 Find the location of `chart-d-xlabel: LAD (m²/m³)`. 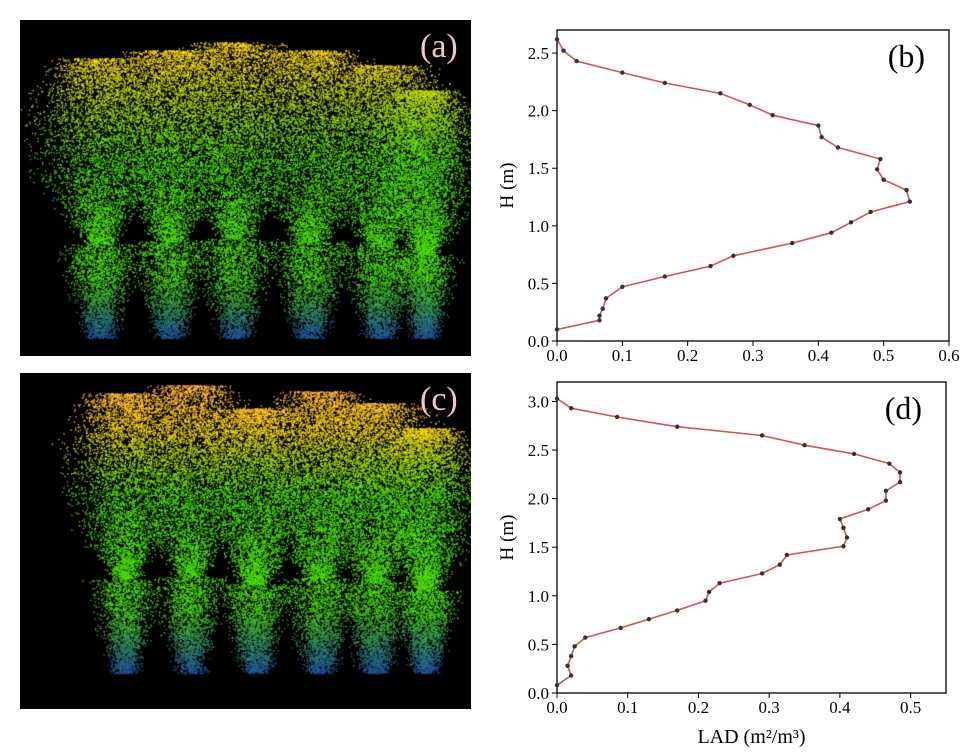

chart-d-xlabel: LAD (m²/m³) is located at coordinates (751, 737).